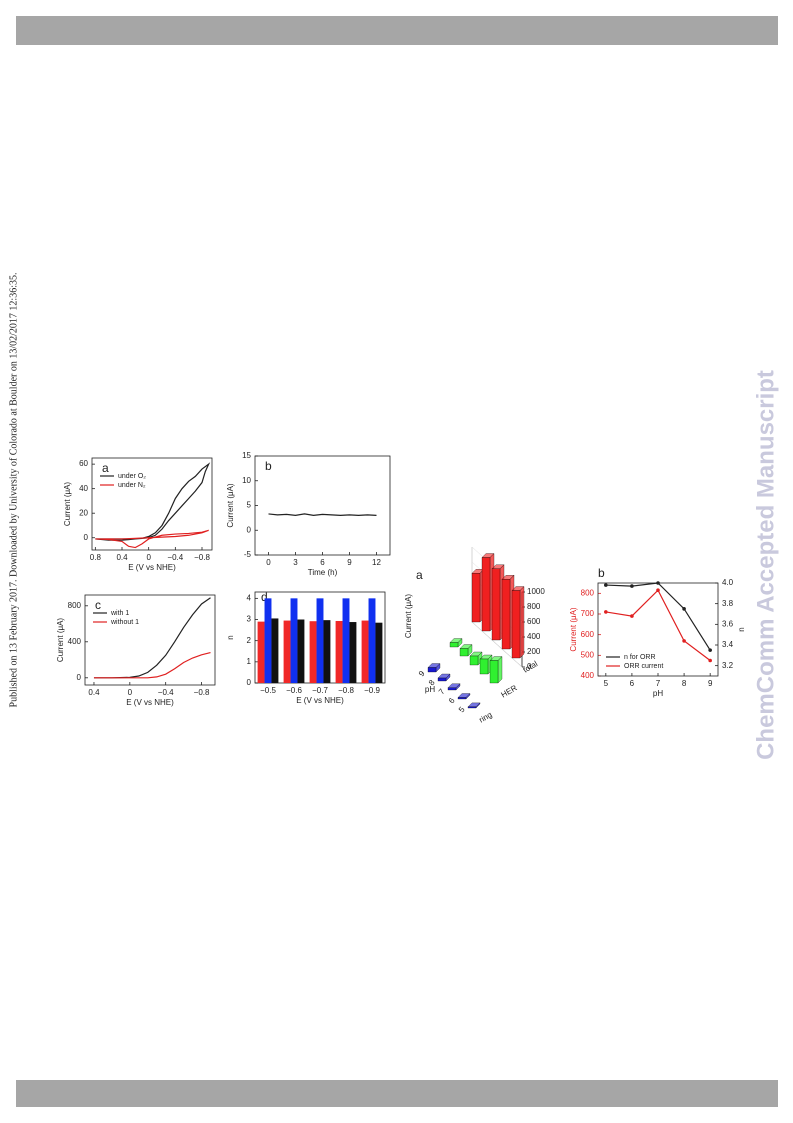 The image size is (793, 1123). What do you see at coordinates (323, 572) in the screenshot?
I see `x-axis-label: Time (h)` at bounding box center [323, 572].